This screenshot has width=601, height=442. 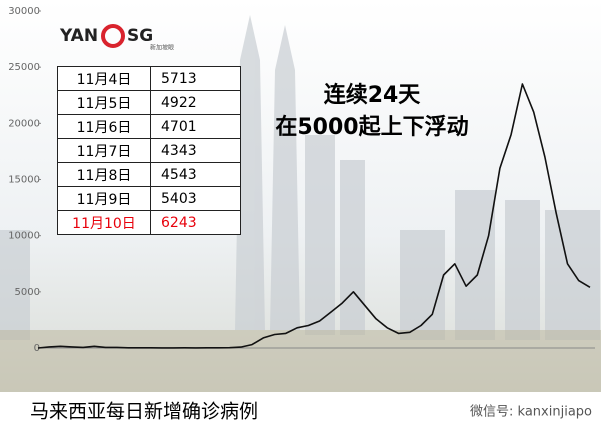 I want to click on y-tick-label: 15000, so click(x=24, y=180).